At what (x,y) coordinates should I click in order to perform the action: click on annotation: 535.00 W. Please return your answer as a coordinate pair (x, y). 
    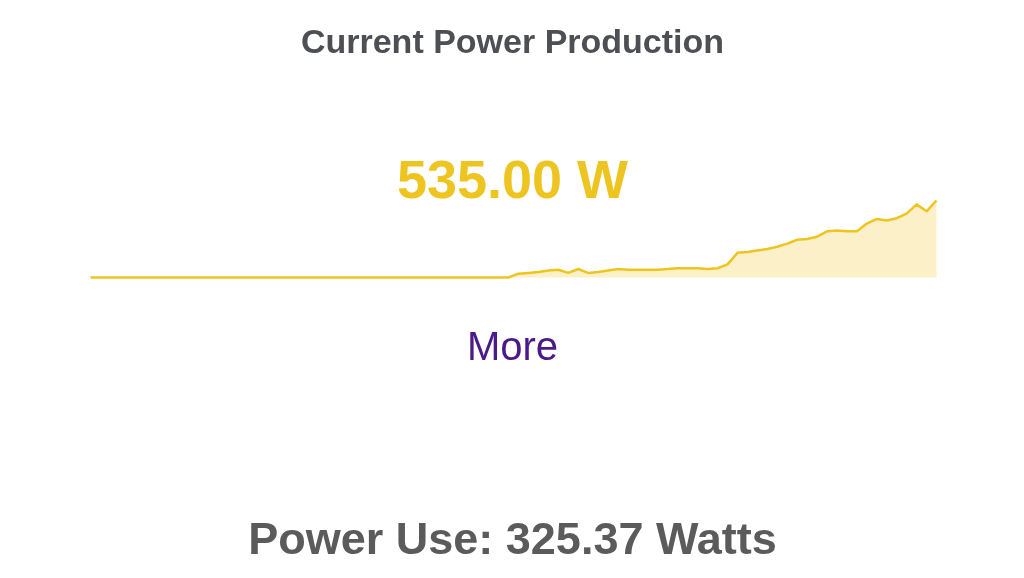
    Looking at the image, I should click on (512, 178).